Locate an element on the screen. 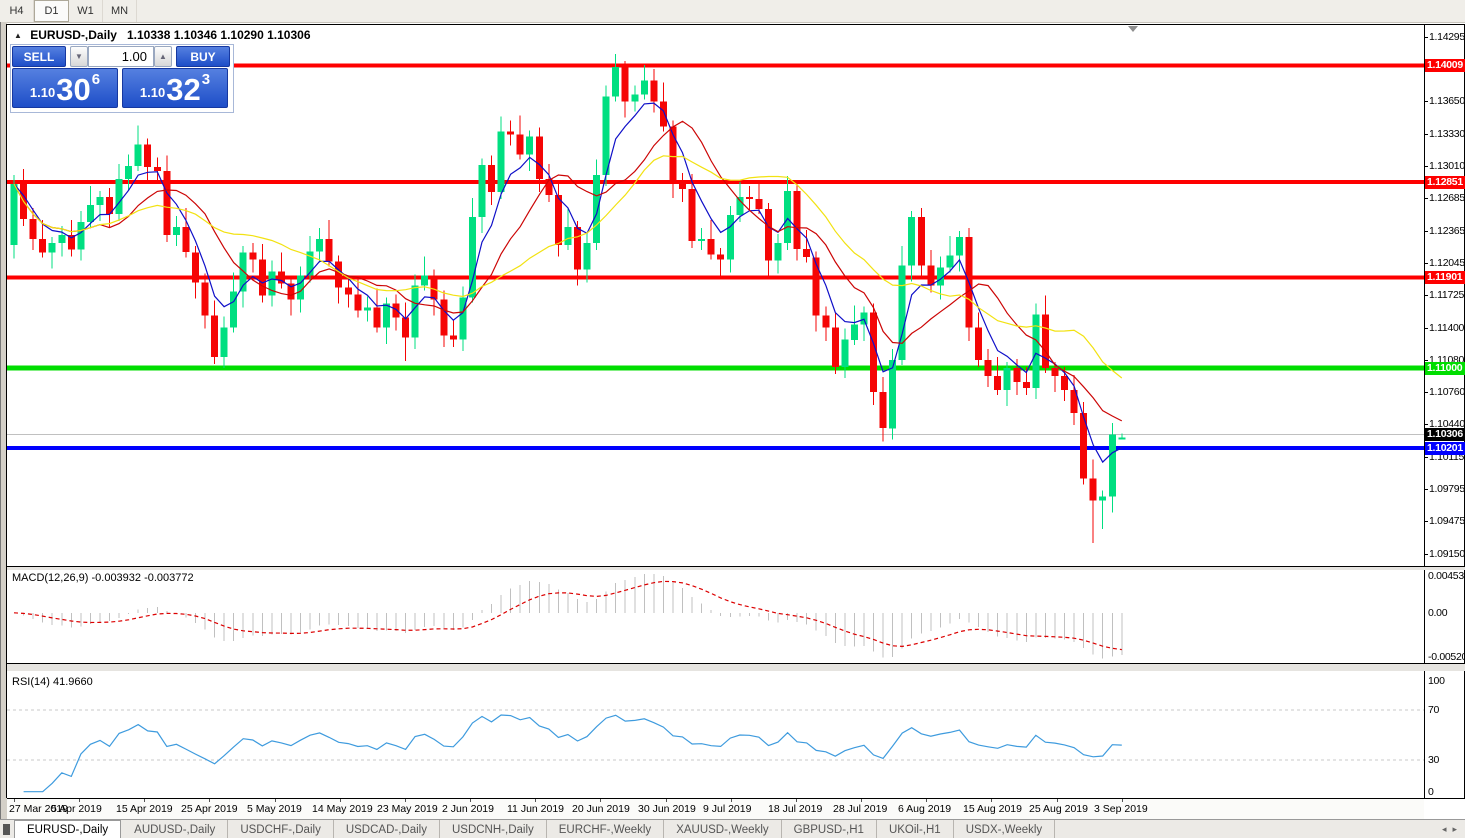 This screenshot has width=1465, height=838. timeframe-button-d1: D1 is located at coordinates (51, 11).